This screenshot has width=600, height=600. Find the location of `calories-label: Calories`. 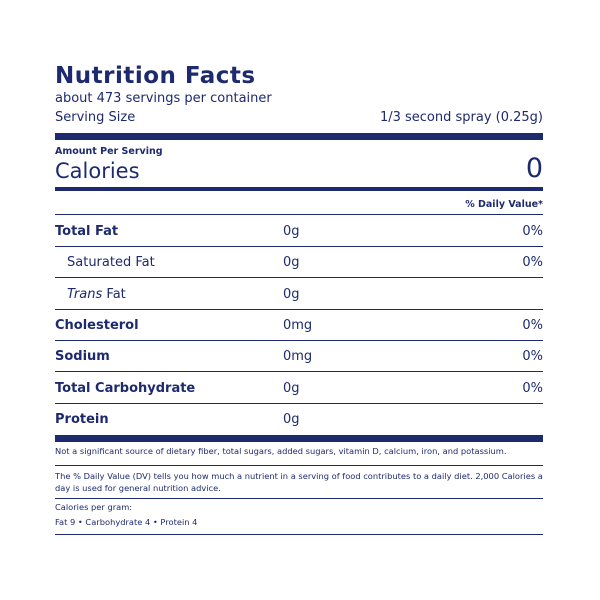

calories-label: Calories is located at coordinates (97, 171).